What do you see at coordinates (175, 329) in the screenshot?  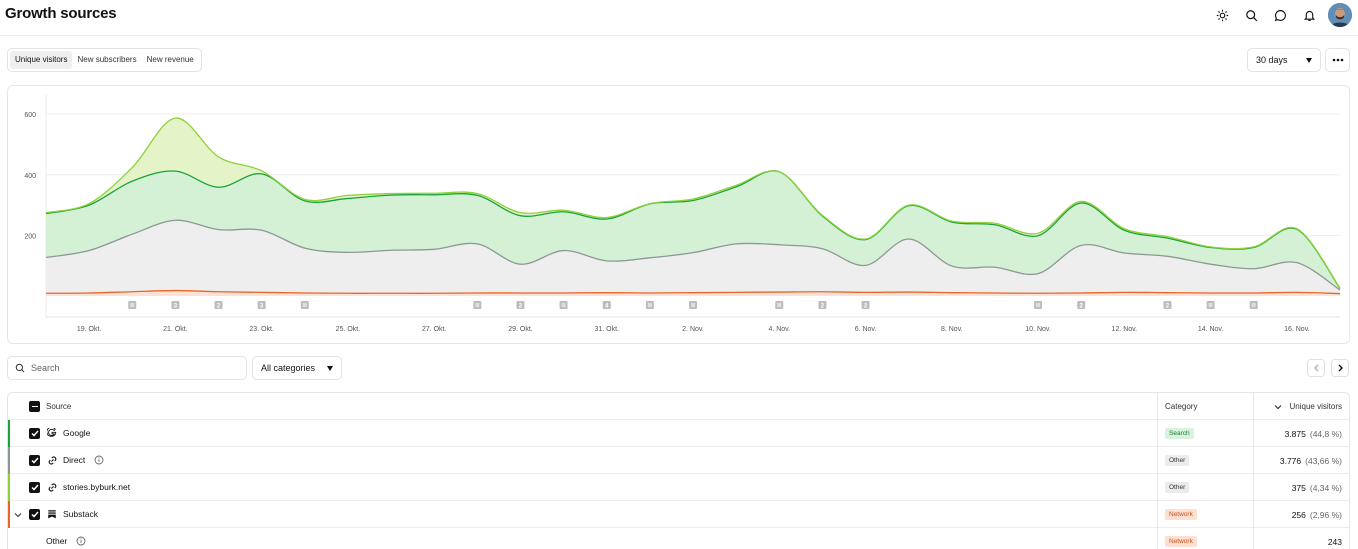 I see `x-tick-label: 21. Okt.` at bounding box center [175, 329].